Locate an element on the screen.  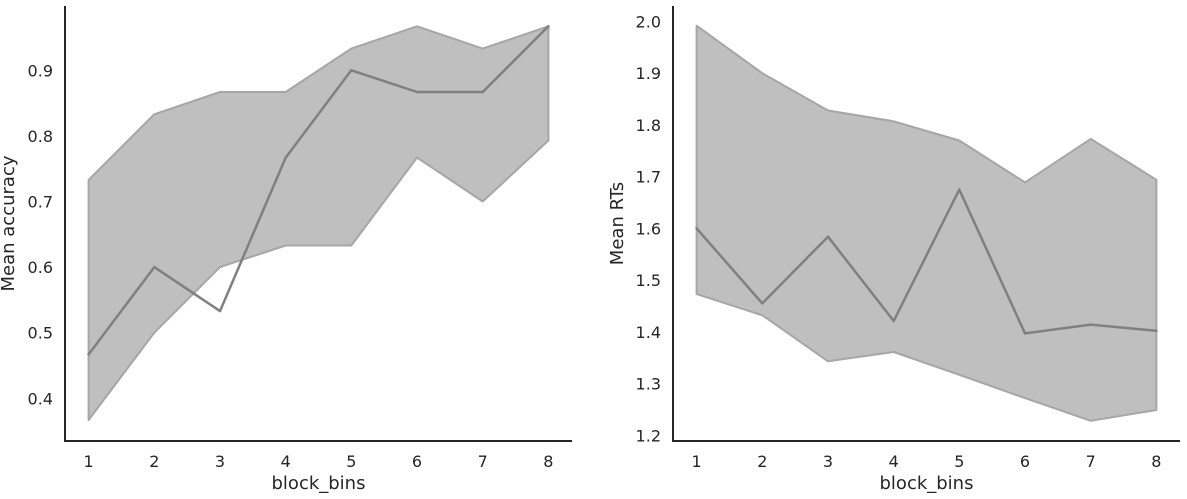
rt-x-tick-label: 5 is located at coordinates (959, 461).